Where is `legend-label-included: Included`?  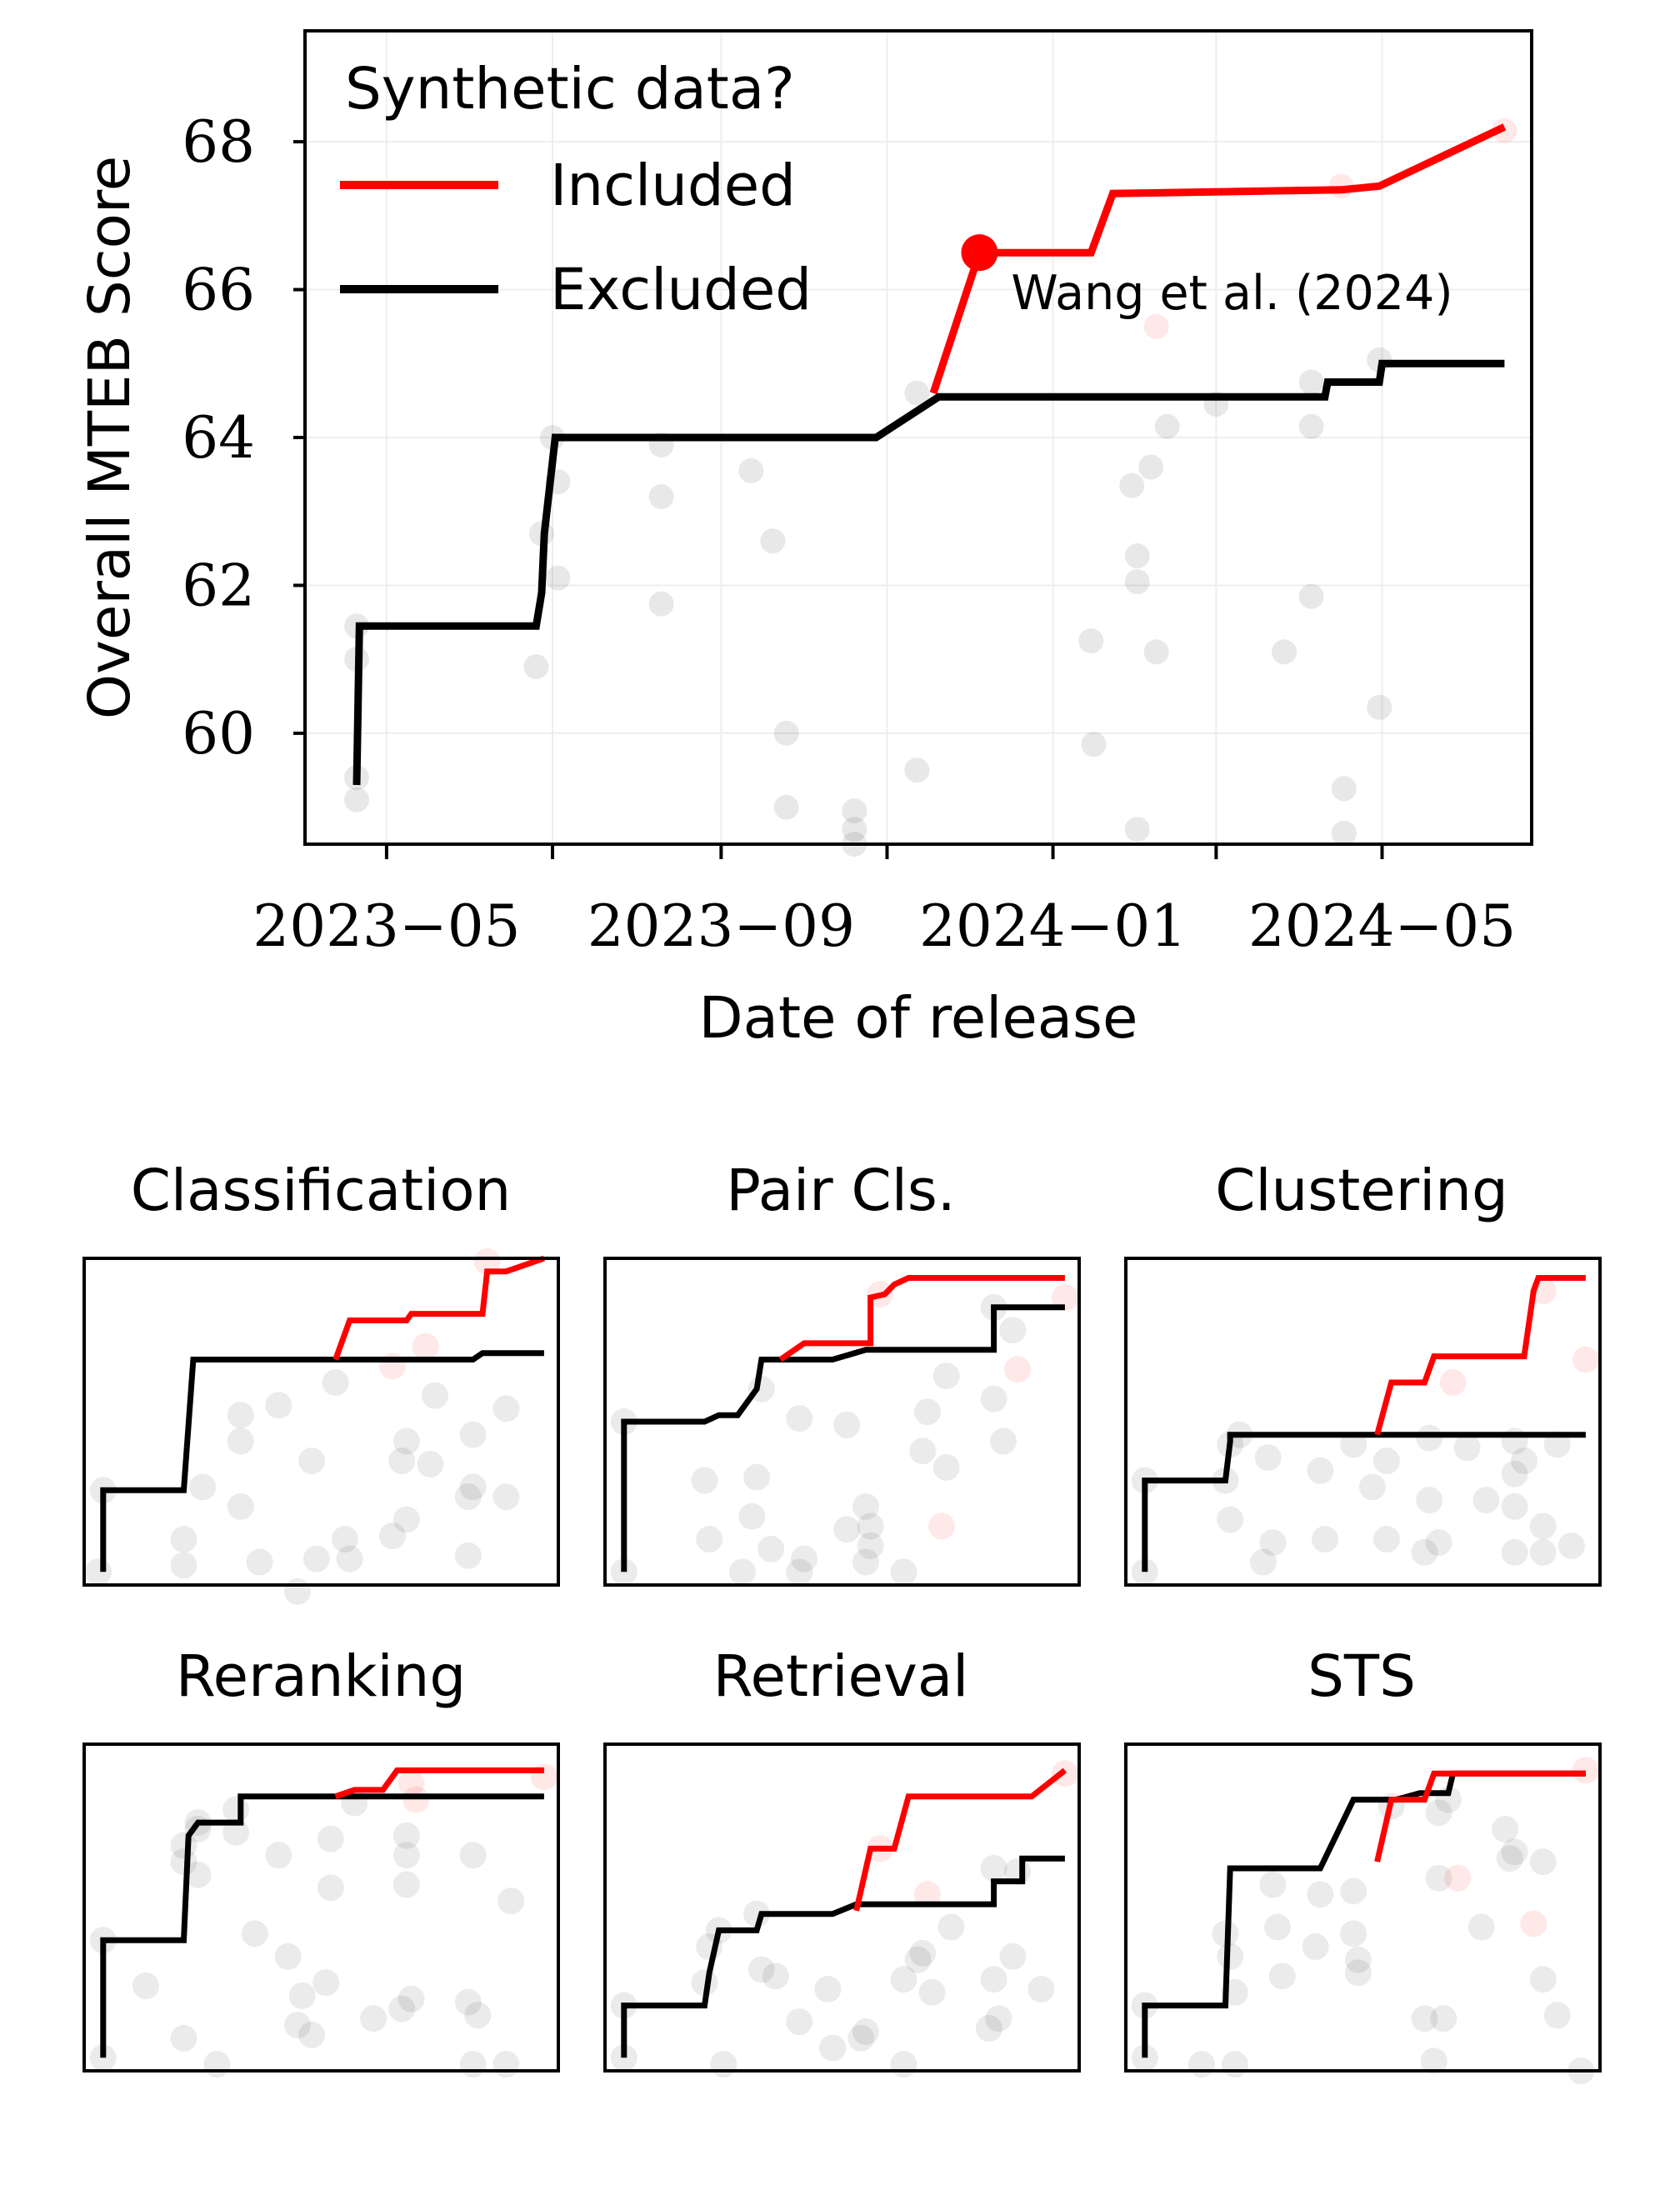 legend-label-included: Included is located at coordinates (673, 185).